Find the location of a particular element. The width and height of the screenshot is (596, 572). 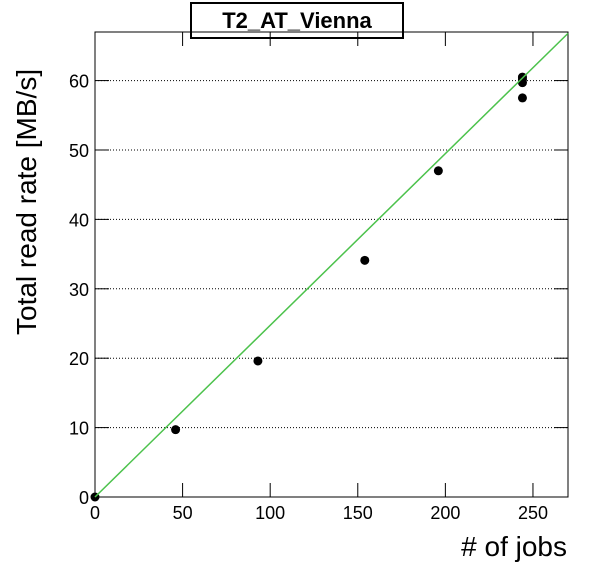

x-tick-label: 250 is located at coordinates (533, 513).